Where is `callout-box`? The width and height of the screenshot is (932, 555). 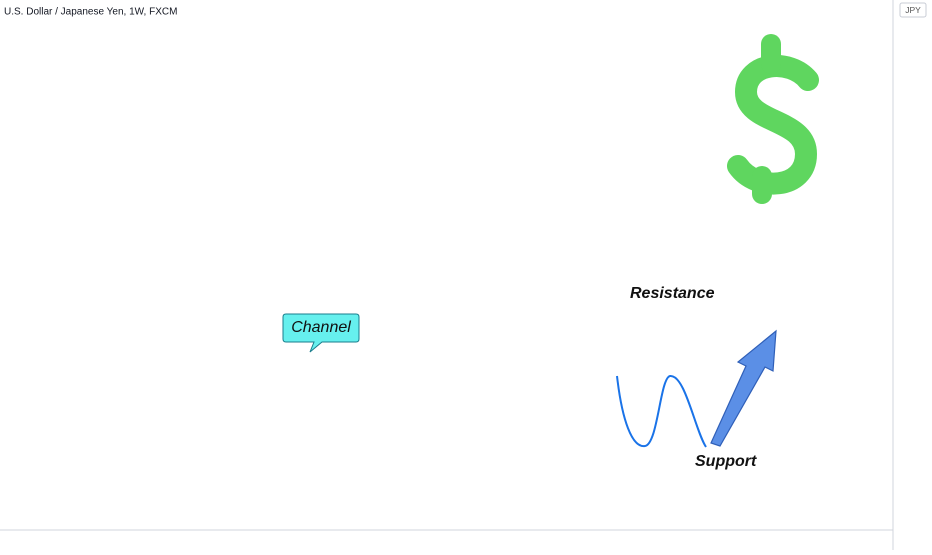 callout-box is located at coordinates (321, 333).